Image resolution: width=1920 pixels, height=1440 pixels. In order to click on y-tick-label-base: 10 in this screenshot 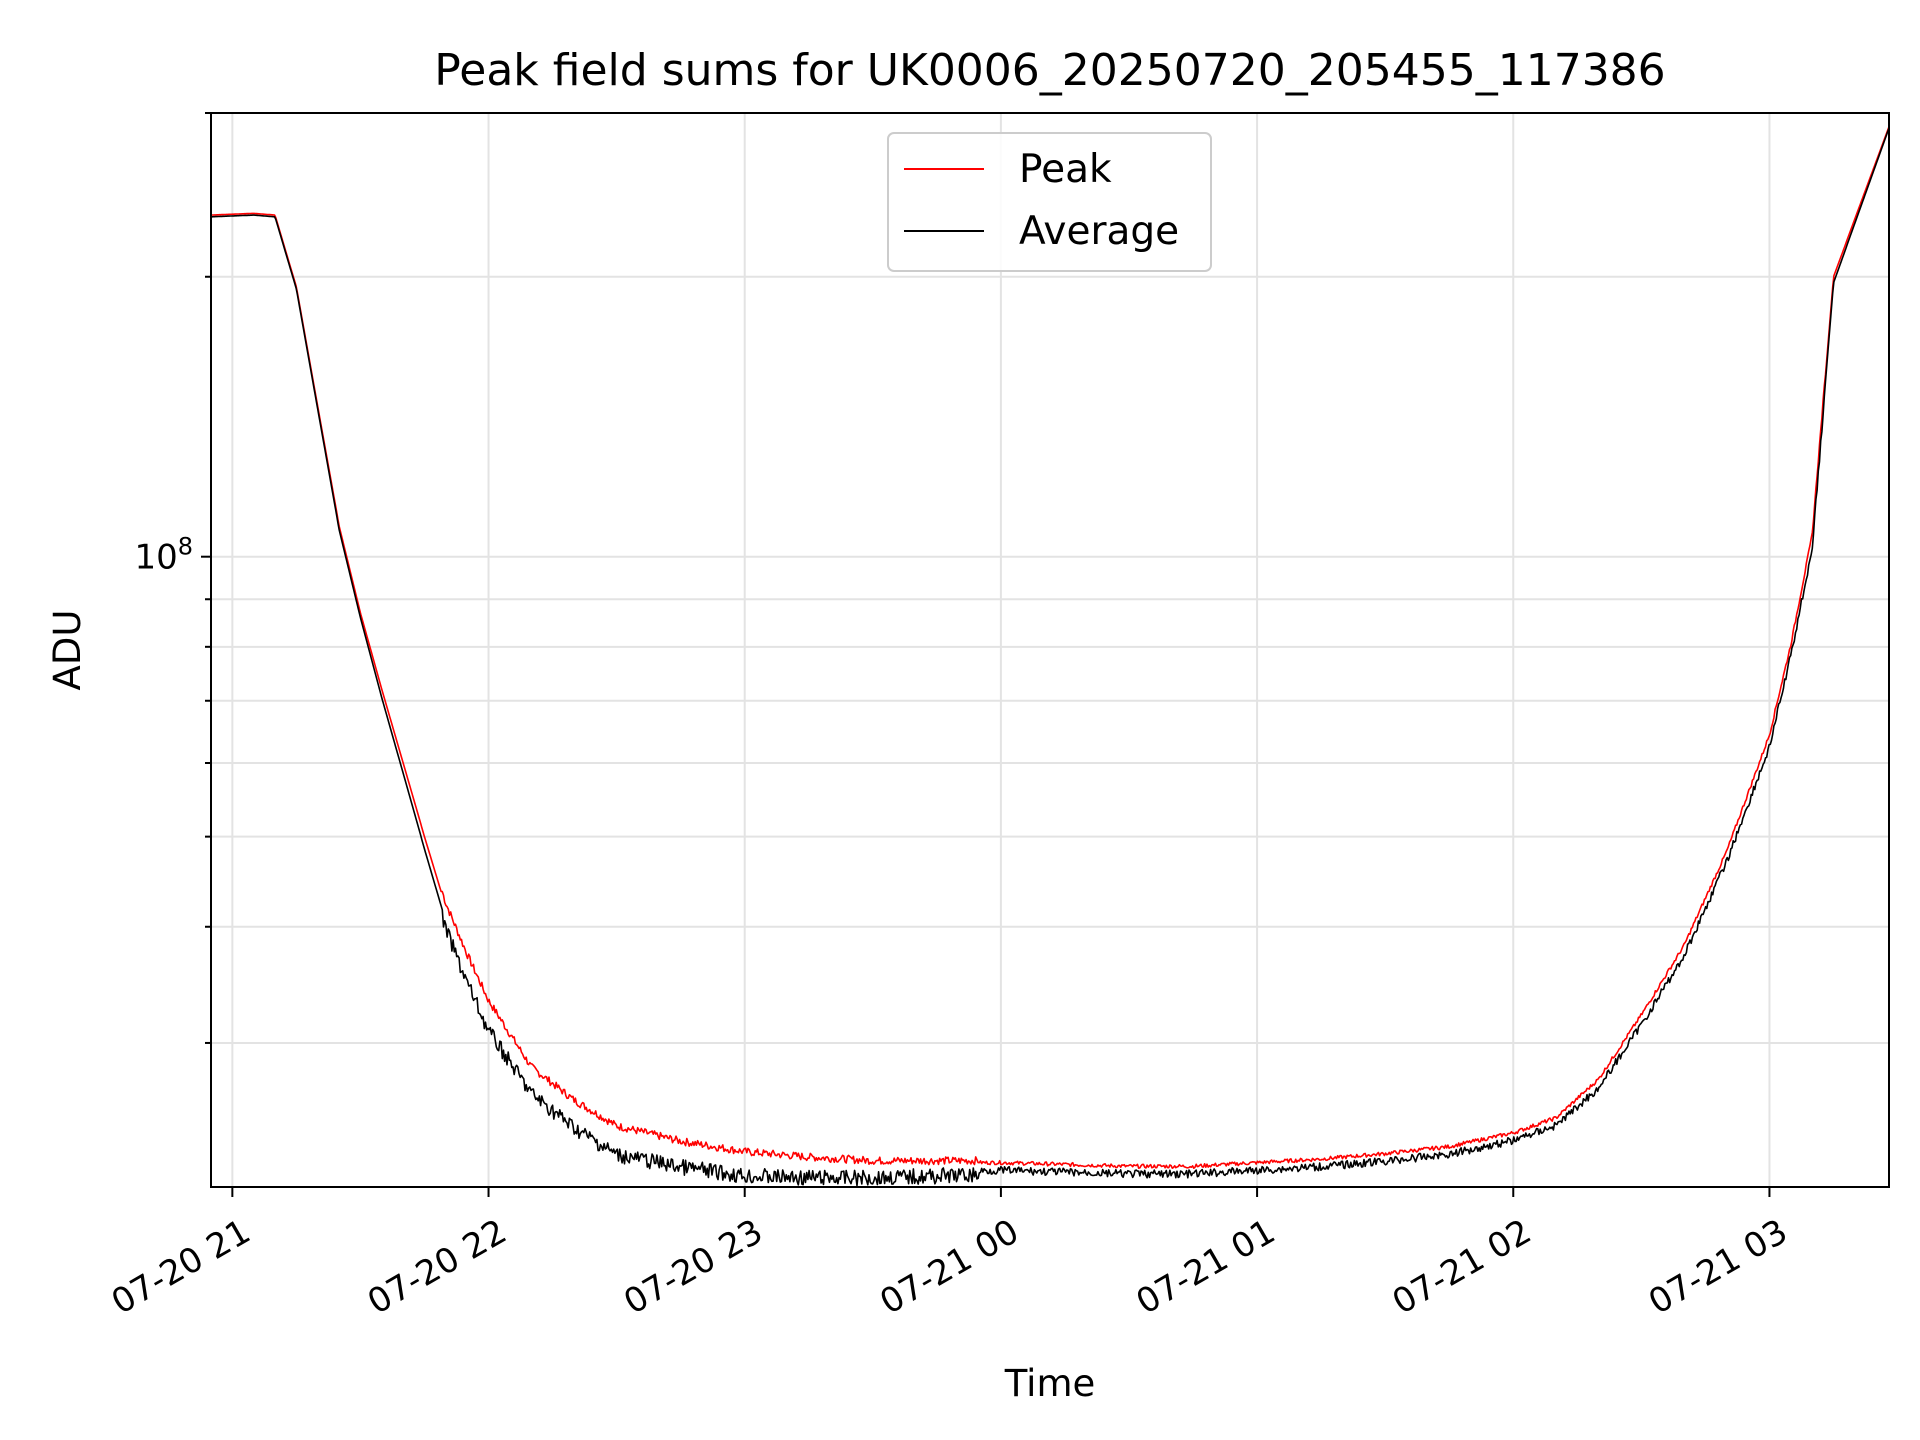, I will do `click(155, 558)`.